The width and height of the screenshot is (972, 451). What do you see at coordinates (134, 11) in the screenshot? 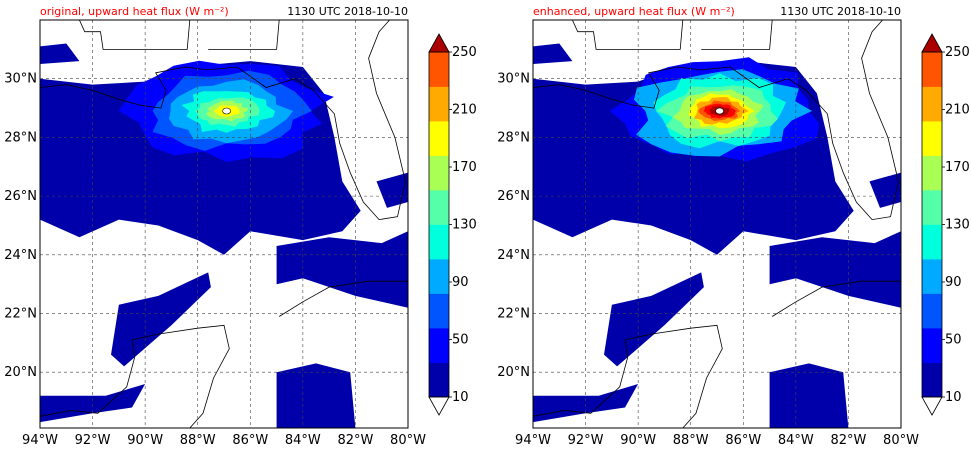
I see `panel-title: original, upward heat flux (W m⁻²)` at bounding box center [134, 11].